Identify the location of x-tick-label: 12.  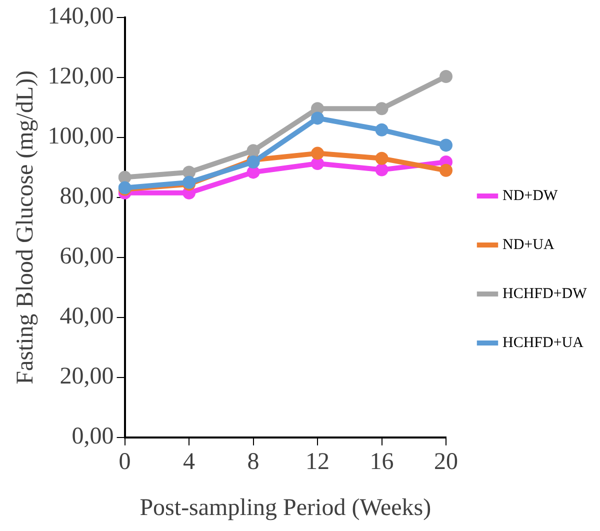
(318, 462).